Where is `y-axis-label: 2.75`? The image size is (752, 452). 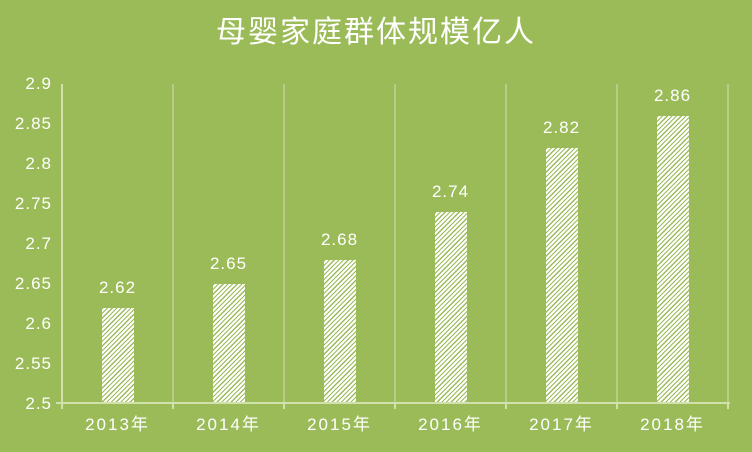
y-axis-label: 2.75 is located at coordinates (33, 203).